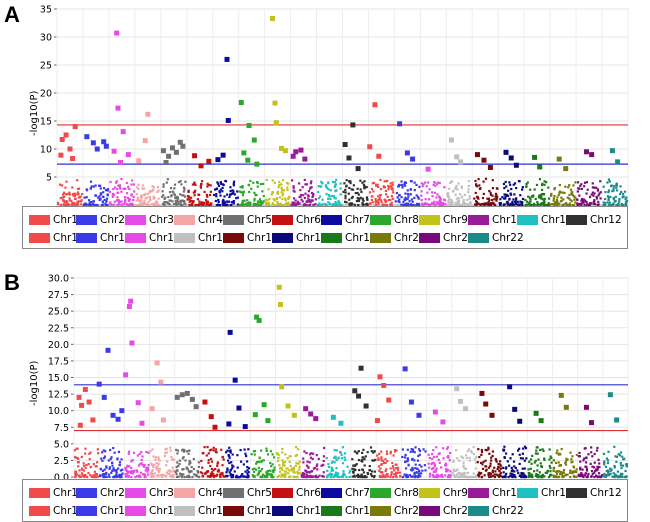 The width and height of the screenshot is (650, 522). Describe the element at coordinates (406, 492) in the screenshot. I see `legend-label: Chr8` at that location.